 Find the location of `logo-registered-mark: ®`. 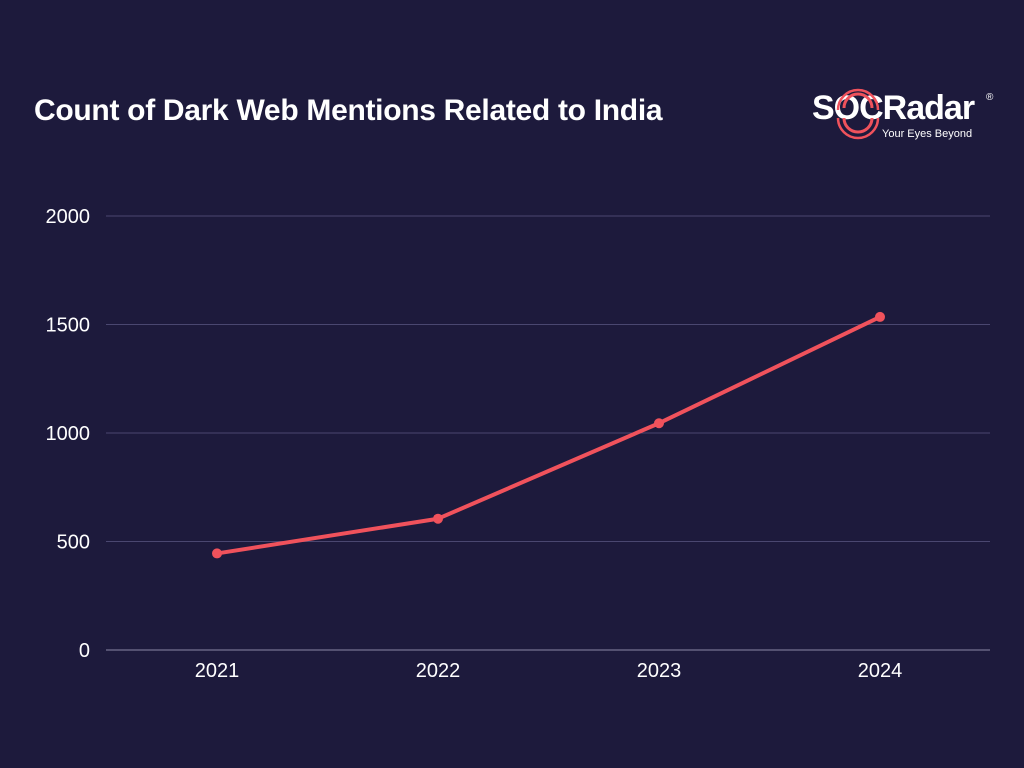

logo-registered-mark: ® is located at coordinates (990, 97).